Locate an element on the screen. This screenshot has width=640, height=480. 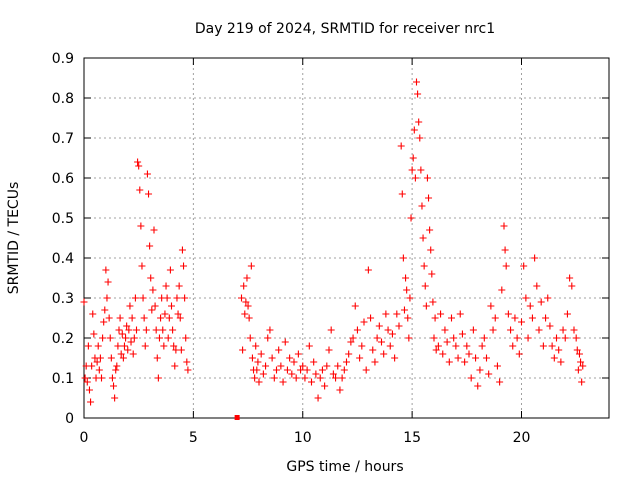
y-tick-label: 0.6 is located at coordinates (63, 179).